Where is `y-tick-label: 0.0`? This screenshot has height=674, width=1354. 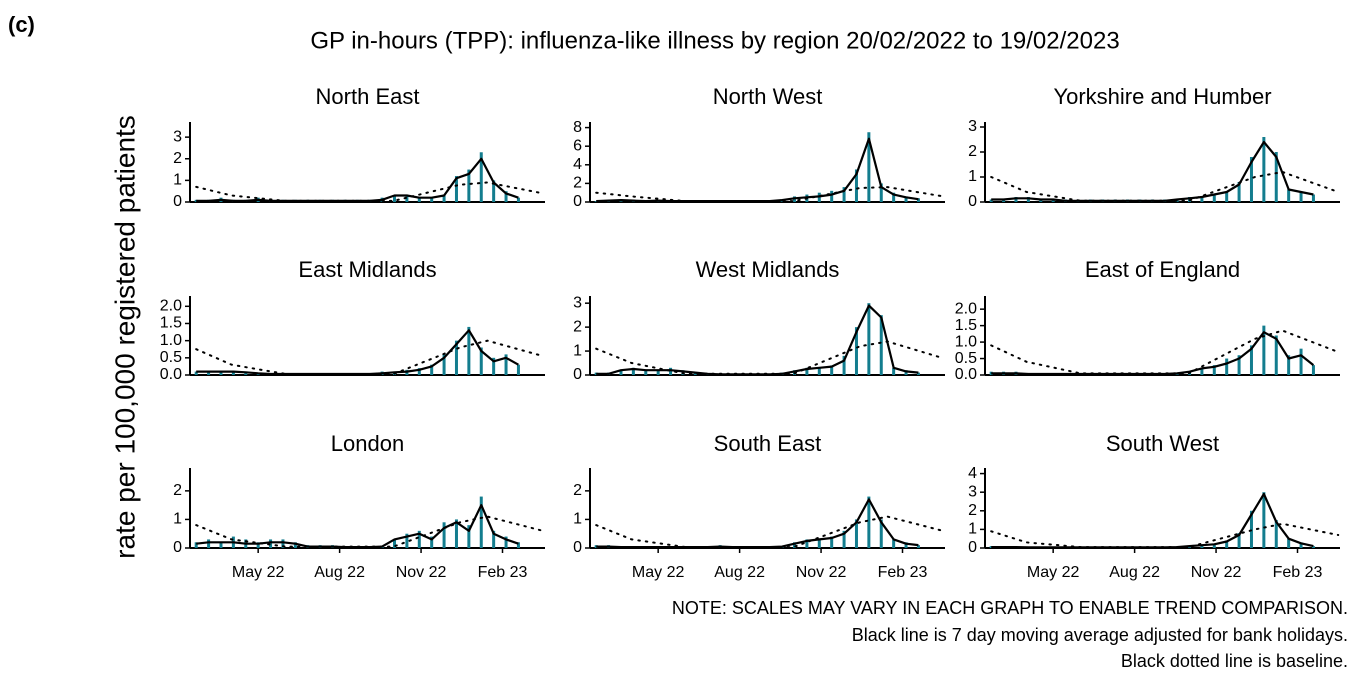
y-tick-label: 0.0 is located at coordinates (171, 374).